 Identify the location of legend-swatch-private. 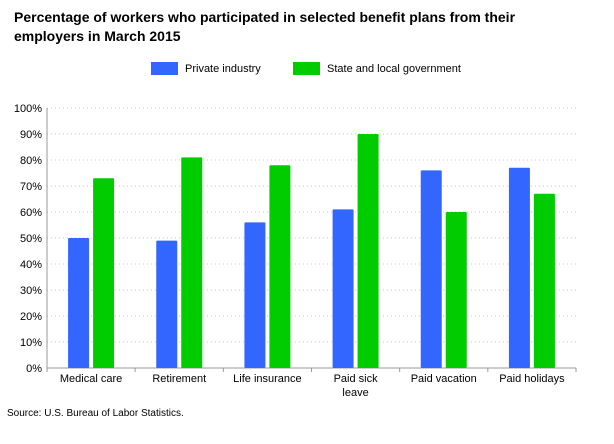
(164, 68).